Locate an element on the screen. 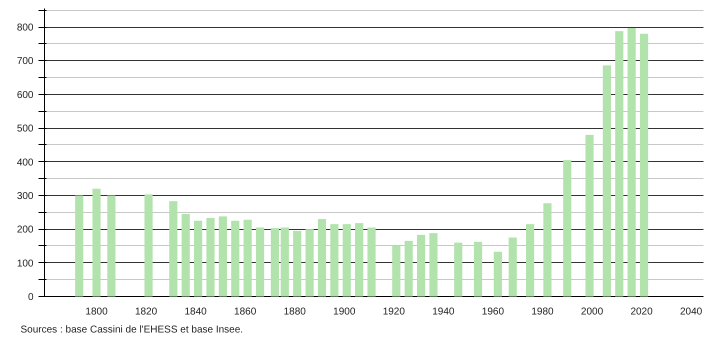 This screenshot has width=710, height=340. x-tick-label: 1900 is located at coordinates (344, 312).